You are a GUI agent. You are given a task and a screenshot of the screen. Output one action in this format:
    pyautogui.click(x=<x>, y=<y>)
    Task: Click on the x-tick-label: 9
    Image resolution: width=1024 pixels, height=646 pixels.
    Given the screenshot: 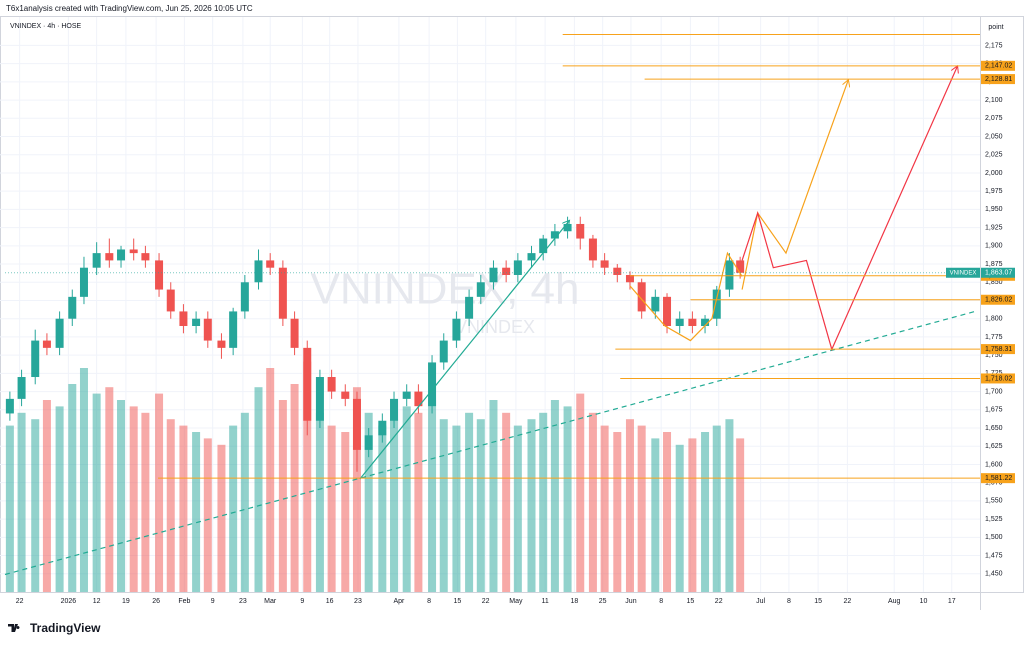 What is the action you would take?
    pyautogui.click(x=213, y=601)
    